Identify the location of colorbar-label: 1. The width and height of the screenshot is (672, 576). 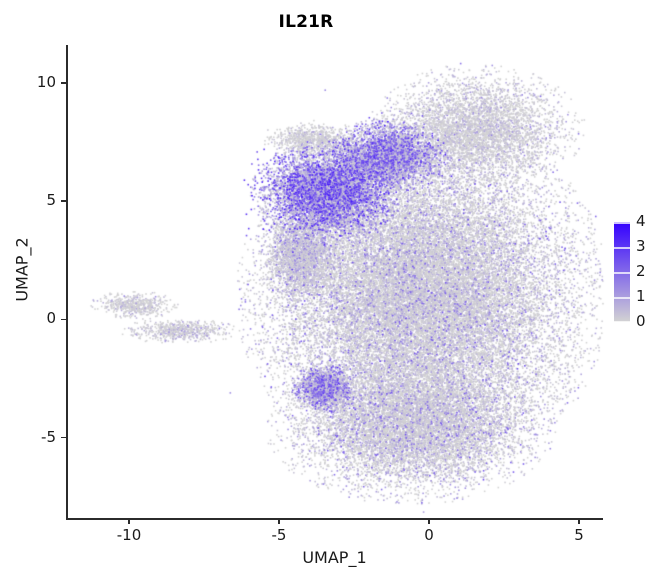
(641, 296).